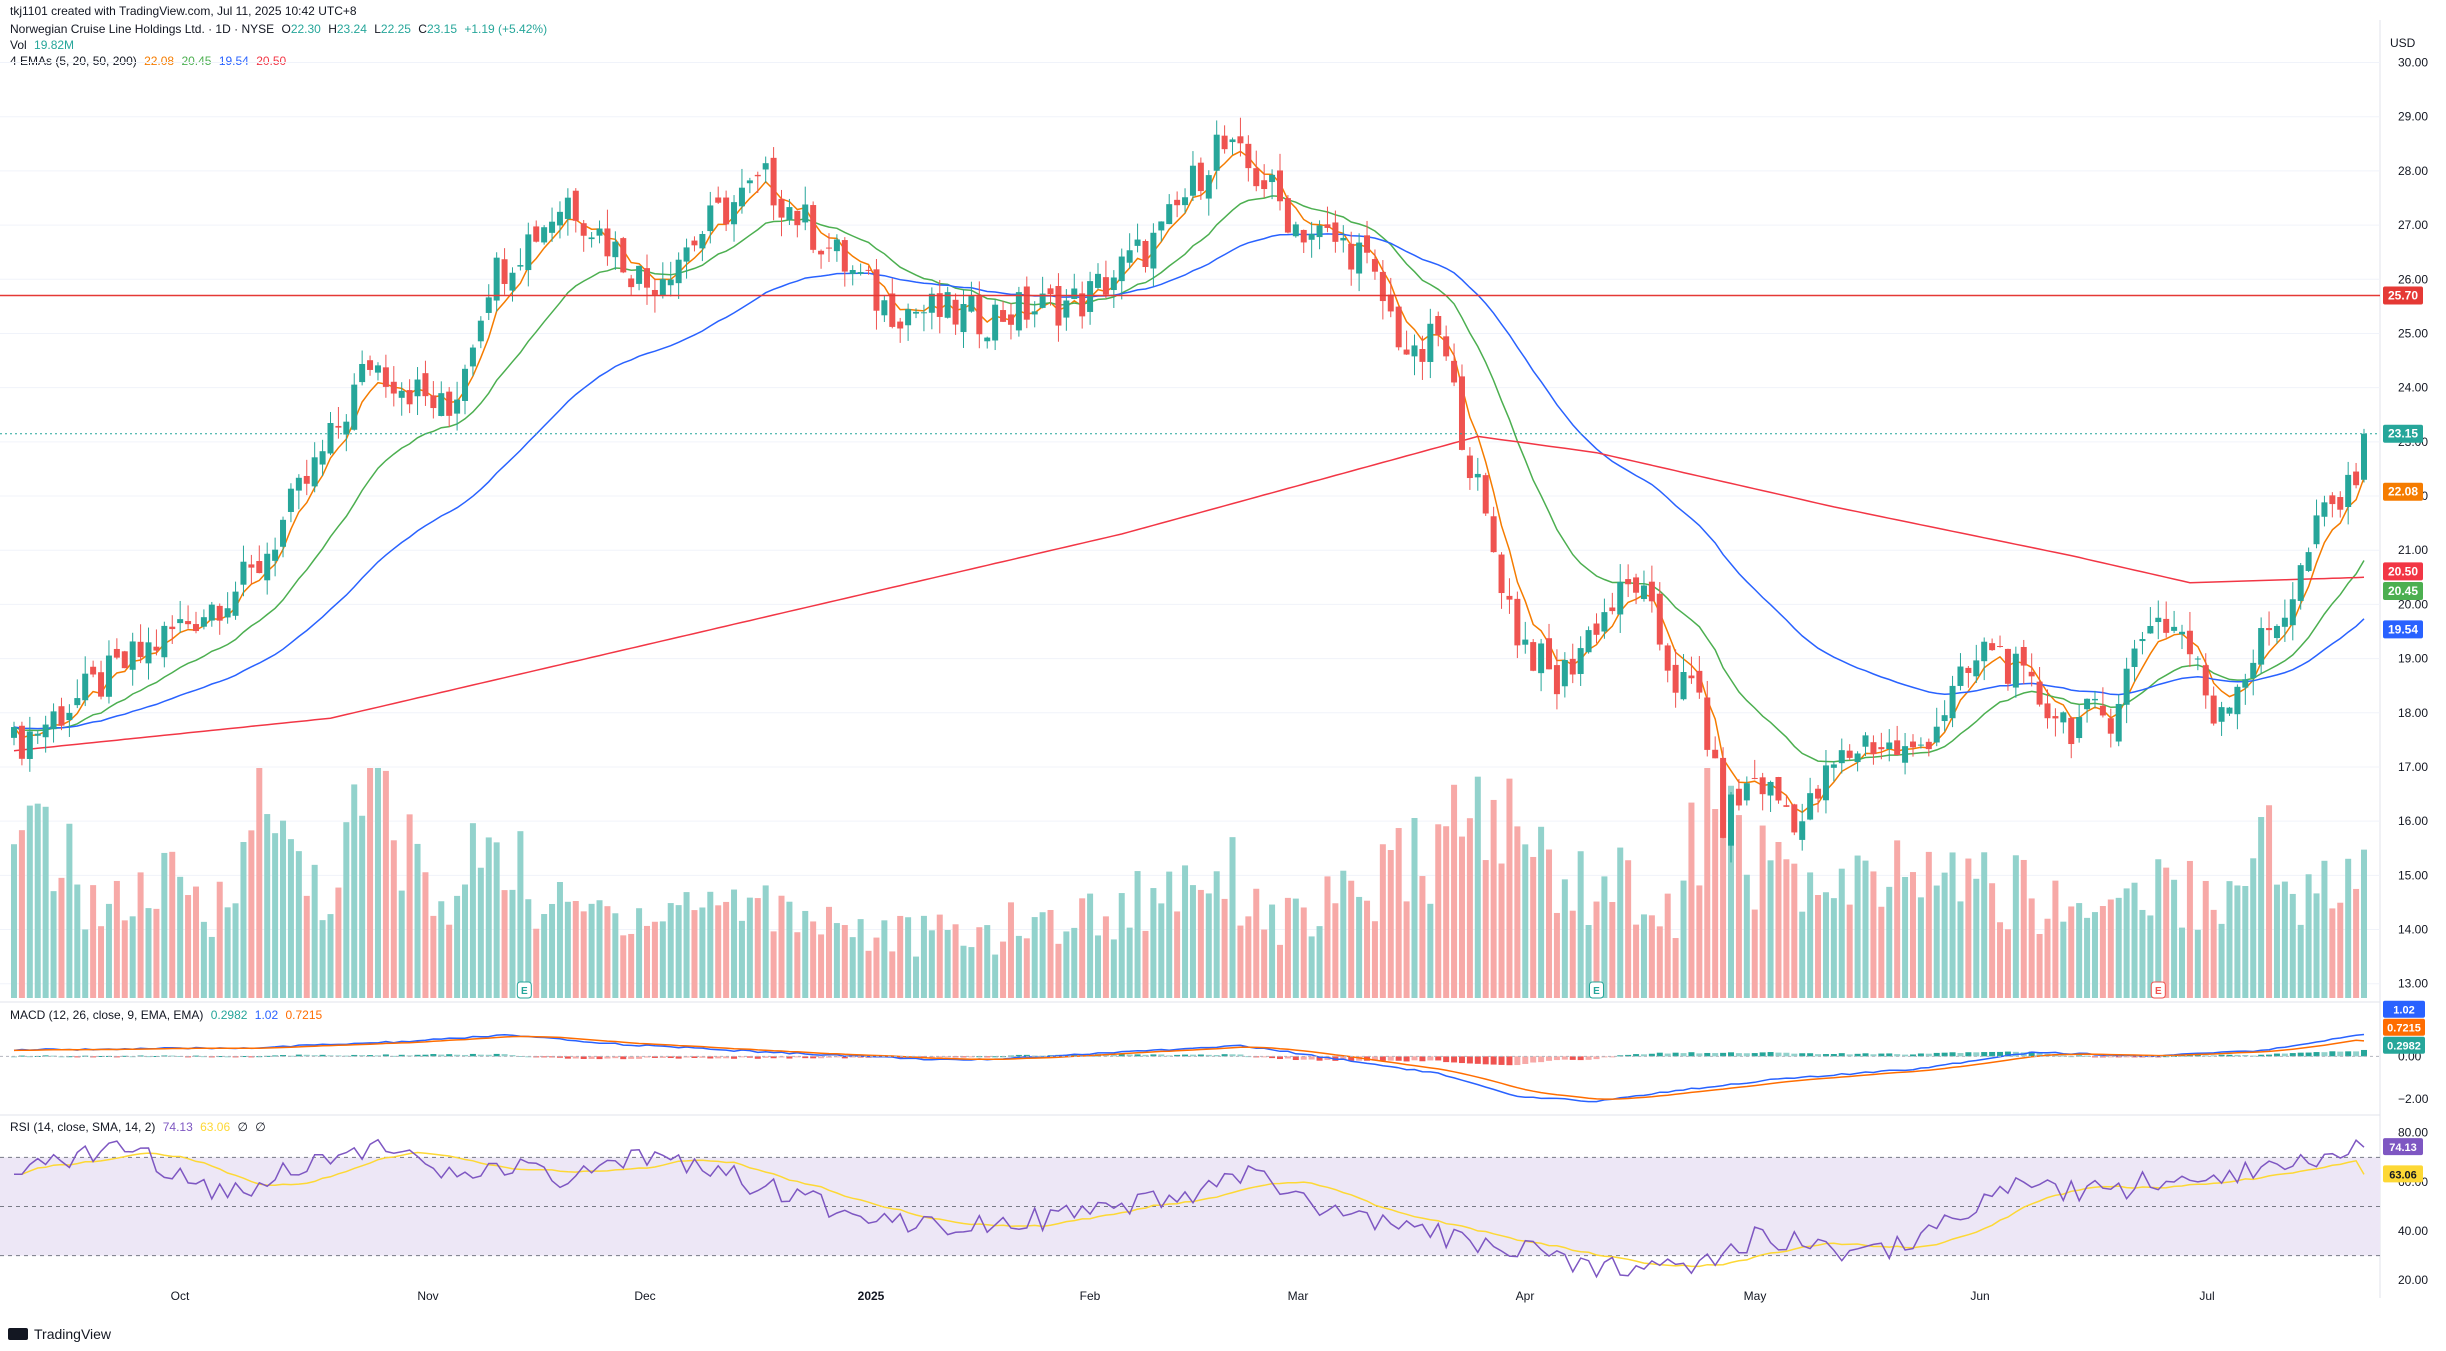  What do you see at coordinates (2413, 604) in the screenshot?
I see `price-tick-label: 20.00` at bounding box center [2413, 604].